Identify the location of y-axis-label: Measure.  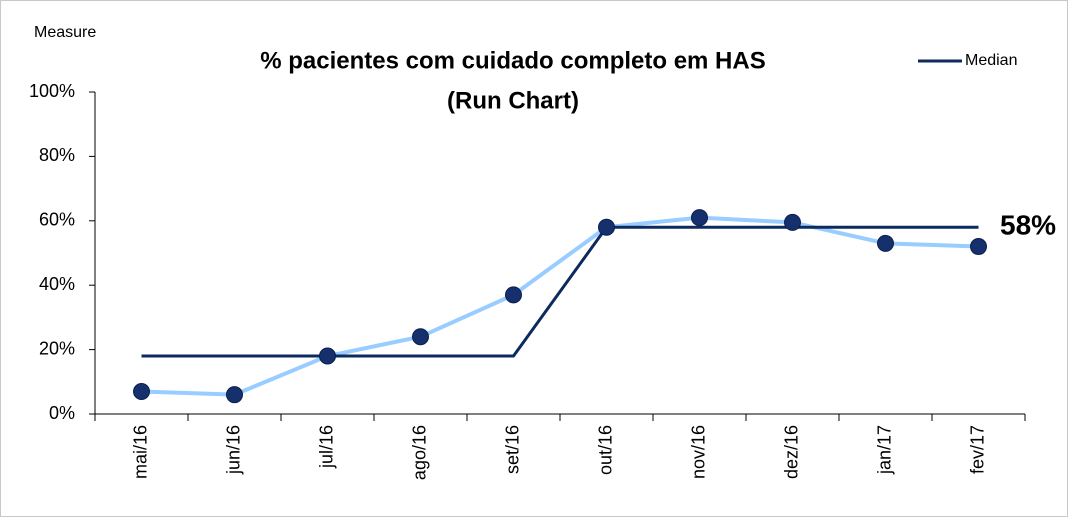
(65, 32).